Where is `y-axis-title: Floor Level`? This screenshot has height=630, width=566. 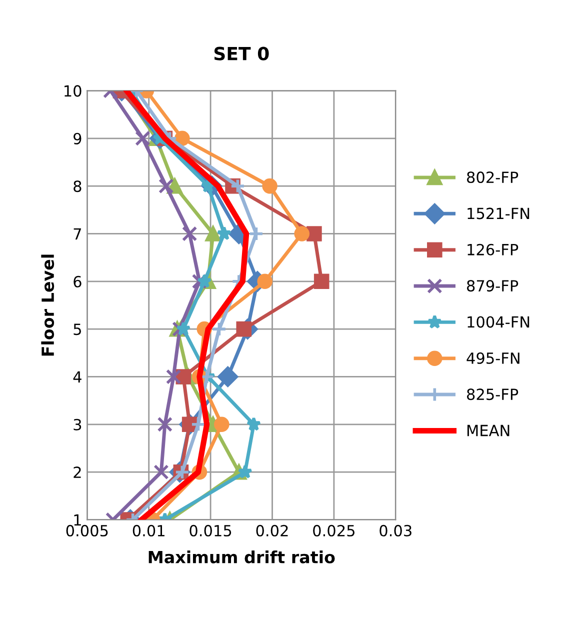 y-axis-title: Floor Level is located at coordinates (47, 305).